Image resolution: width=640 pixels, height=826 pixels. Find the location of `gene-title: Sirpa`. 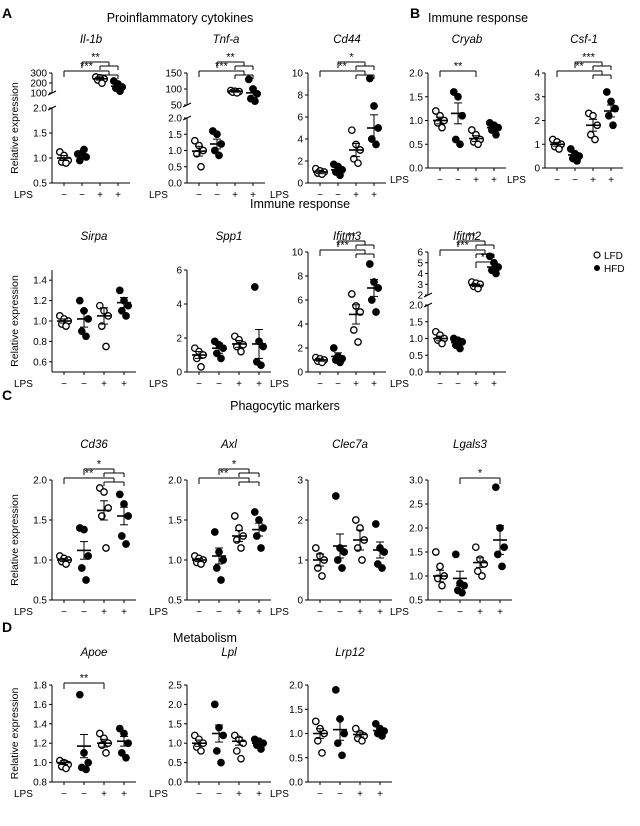

gene-title: Sirpa is located at coordinates (94, 237).